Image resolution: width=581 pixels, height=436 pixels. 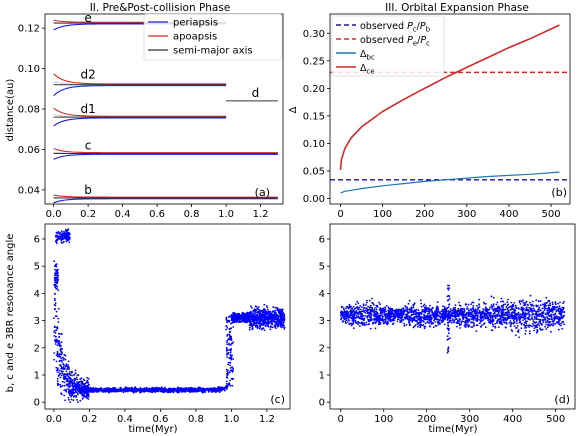 I want to click on legend-label: Δce, so click(x=367, y=69).